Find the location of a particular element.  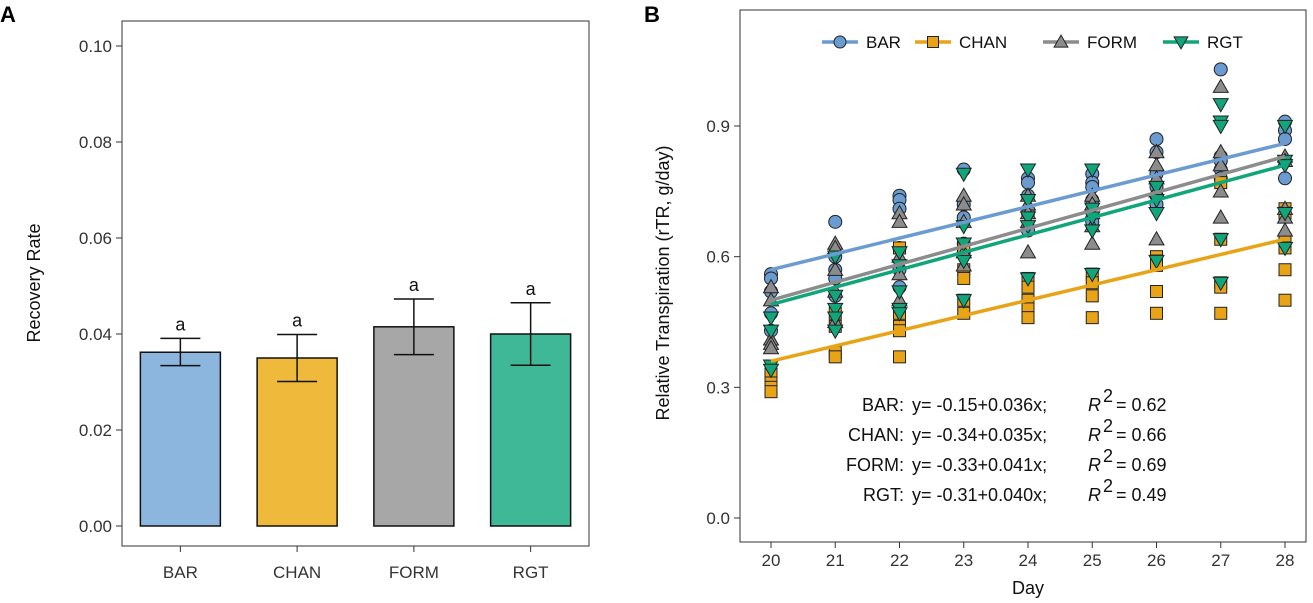

legend-label-form: FORM is located at coordinates (1112, 42).